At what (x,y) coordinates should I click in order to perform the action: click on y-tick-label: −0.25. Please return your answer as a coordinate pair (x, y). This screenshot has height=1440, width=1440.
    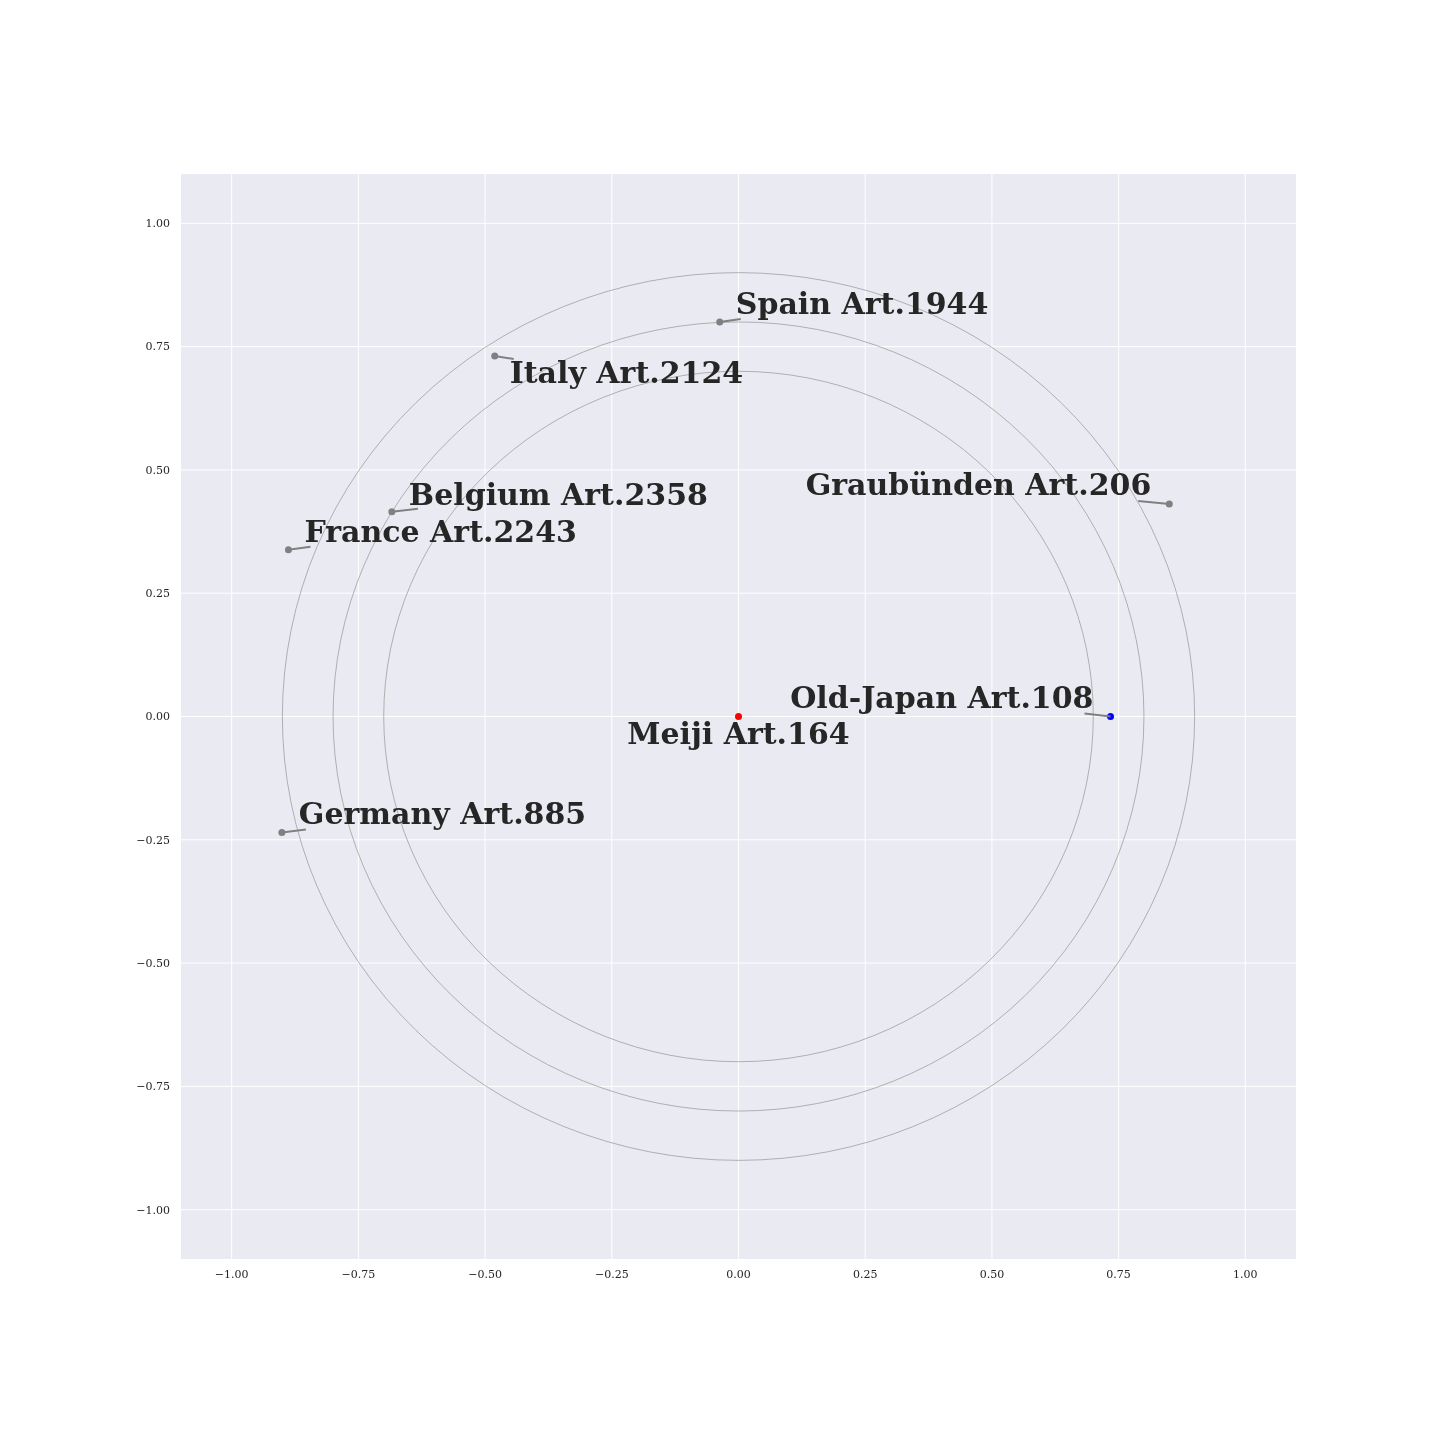
    Looking at the image, I should click on (153, 840).